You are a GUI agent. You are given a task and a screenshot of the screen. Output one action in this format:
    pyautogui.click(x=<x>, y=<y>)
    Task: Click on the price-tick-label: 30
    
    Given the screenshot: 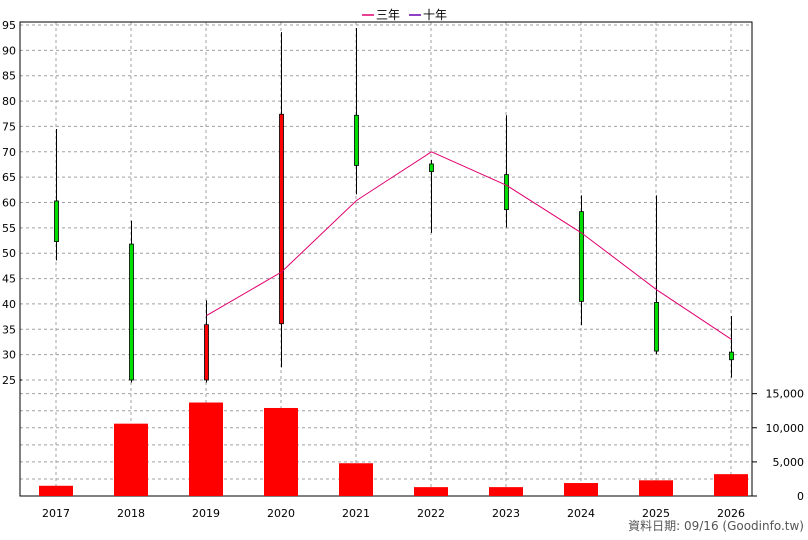 What is the action you would take?
    pyautogui.click(x=9, y=355)
    